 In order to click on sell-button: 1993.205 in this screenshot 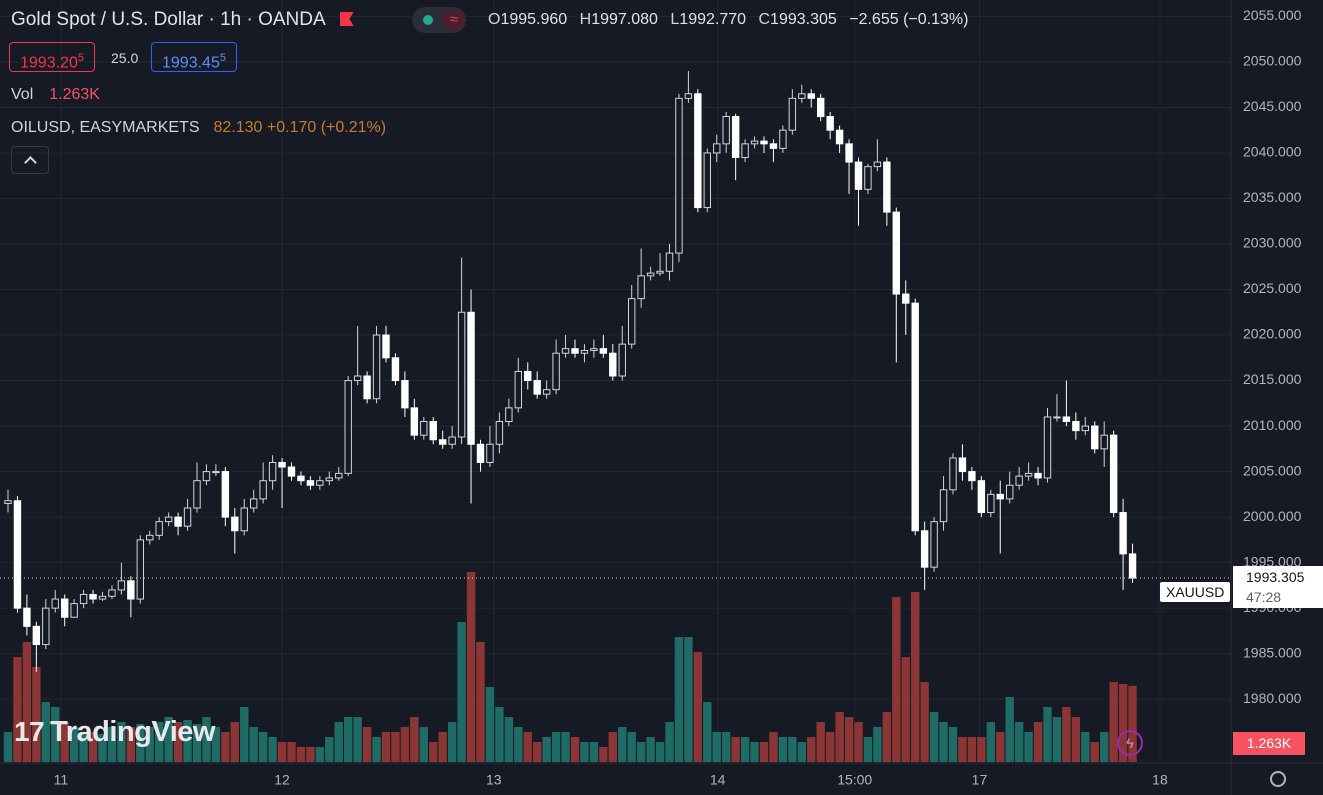, I will do `click(52, 57)`.